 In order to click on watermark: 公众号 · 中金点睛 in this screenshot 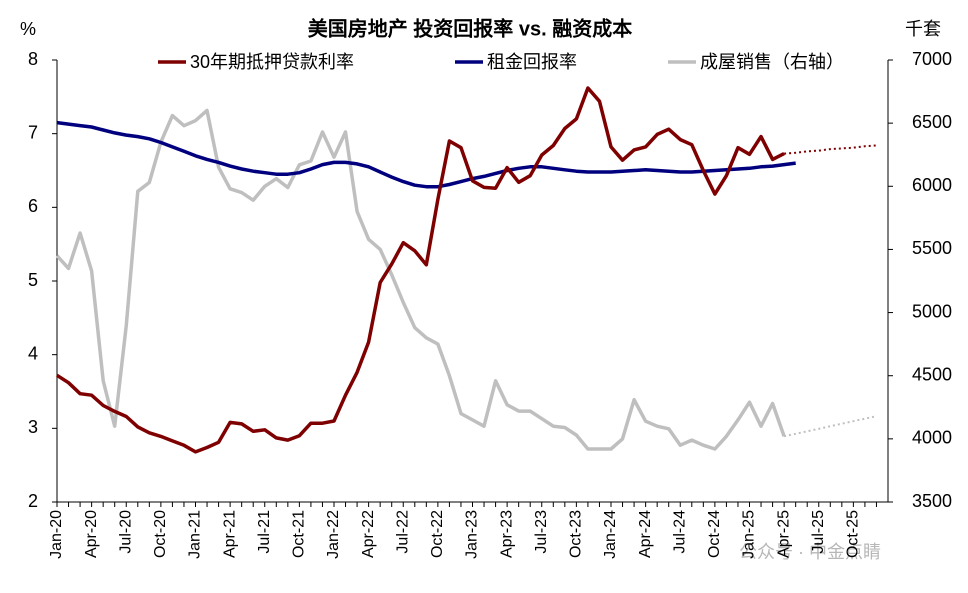, I will do `click(810, 552)`.